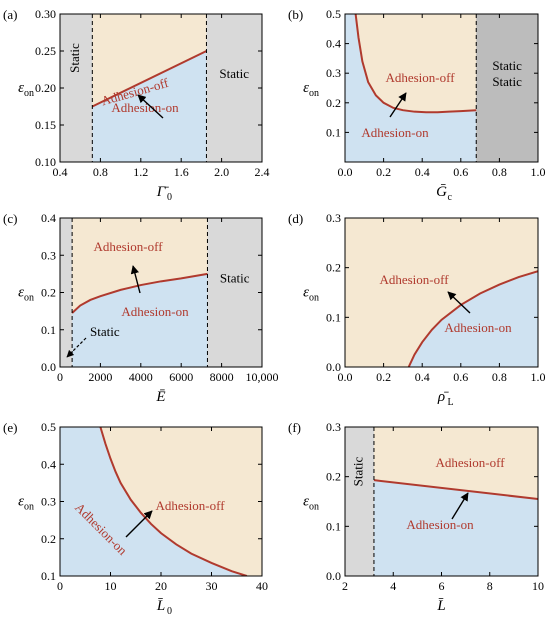 Image resolution: width=550 pixels, height=623 pixels. Describe the element at coordinates (442, 586) in the screenshot. I see `x-tick-label: 6` at that location.